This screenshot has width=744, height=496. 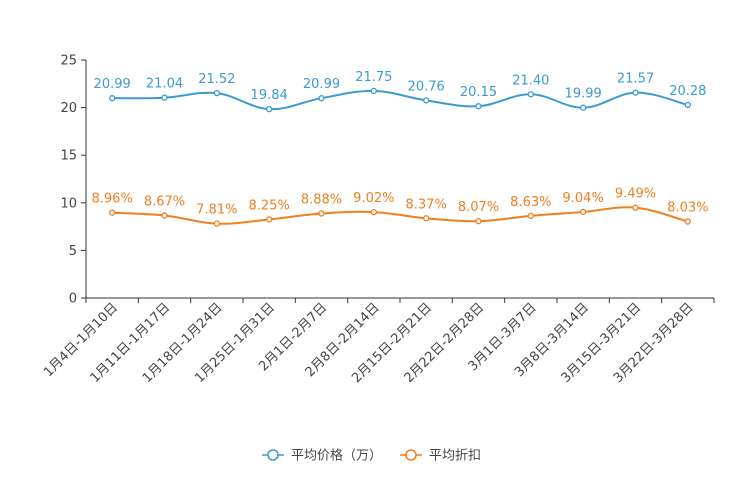 What do you see at coordinates (112, 199) in the screenshot?
I see `data-label: 8.96%` at bounding box center [112, 199].